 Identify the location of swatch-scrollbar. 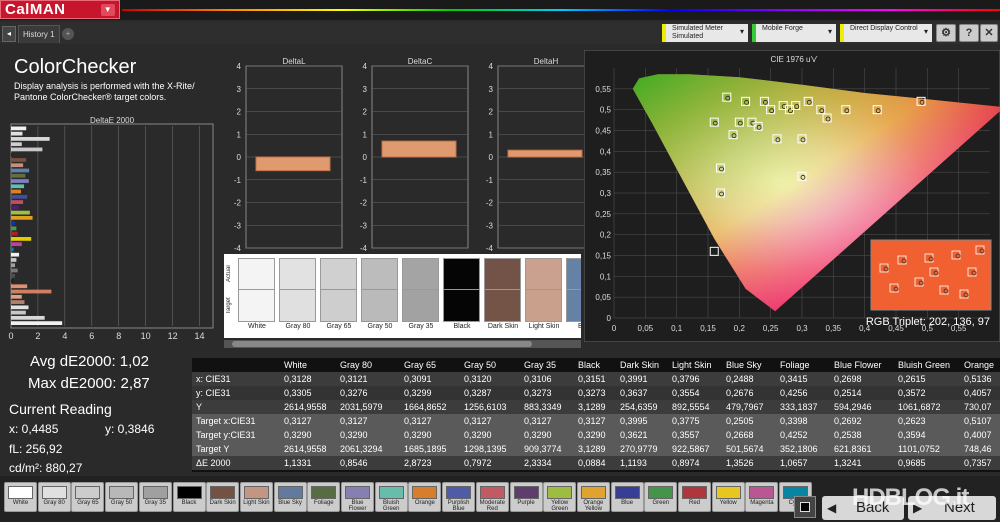
(402, 344).